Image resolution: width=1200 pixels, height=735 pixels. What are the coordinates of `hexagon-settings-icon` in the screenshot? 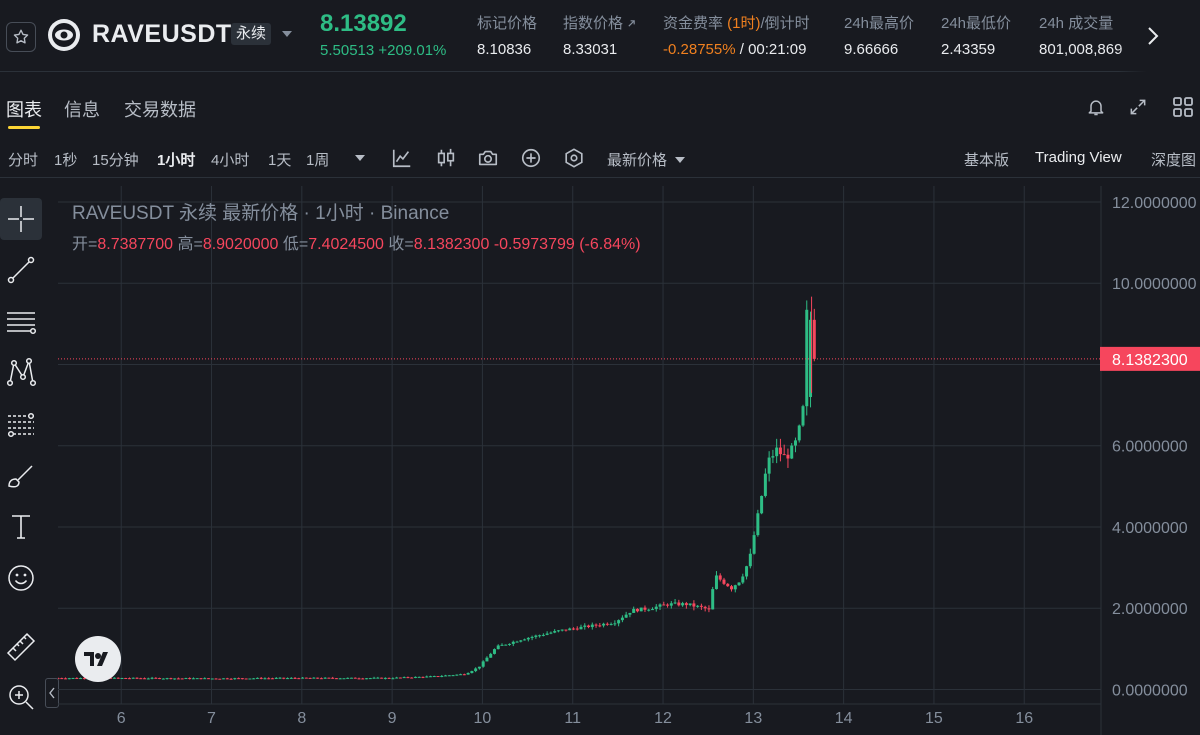 It's located at (574, 158).